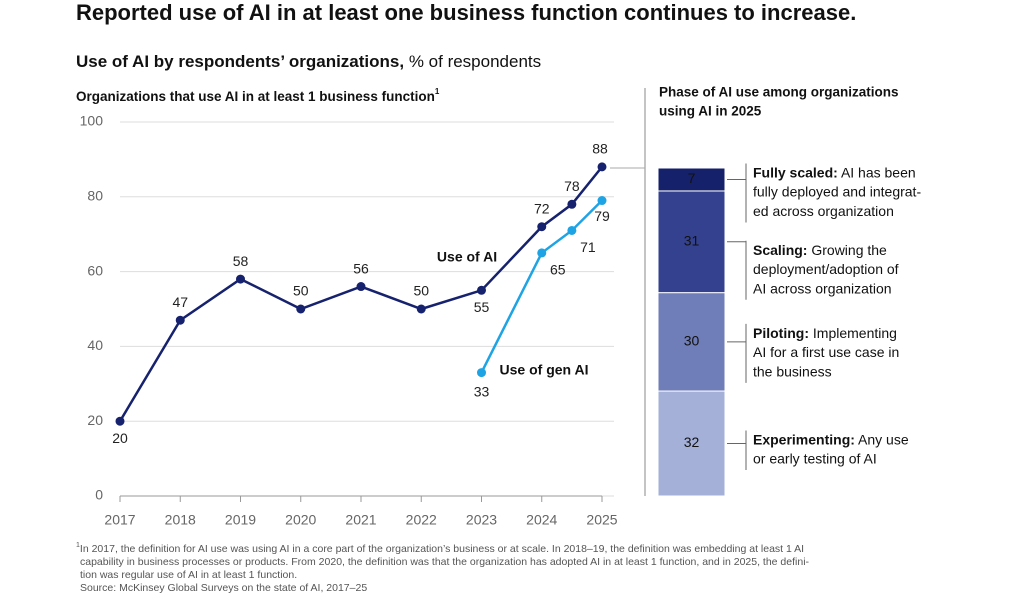 The width and height of the screenshot is (1024, 608). Describe the element at coordinates (241, 261) in the screenshot. I see `data-label: 58` at that location.